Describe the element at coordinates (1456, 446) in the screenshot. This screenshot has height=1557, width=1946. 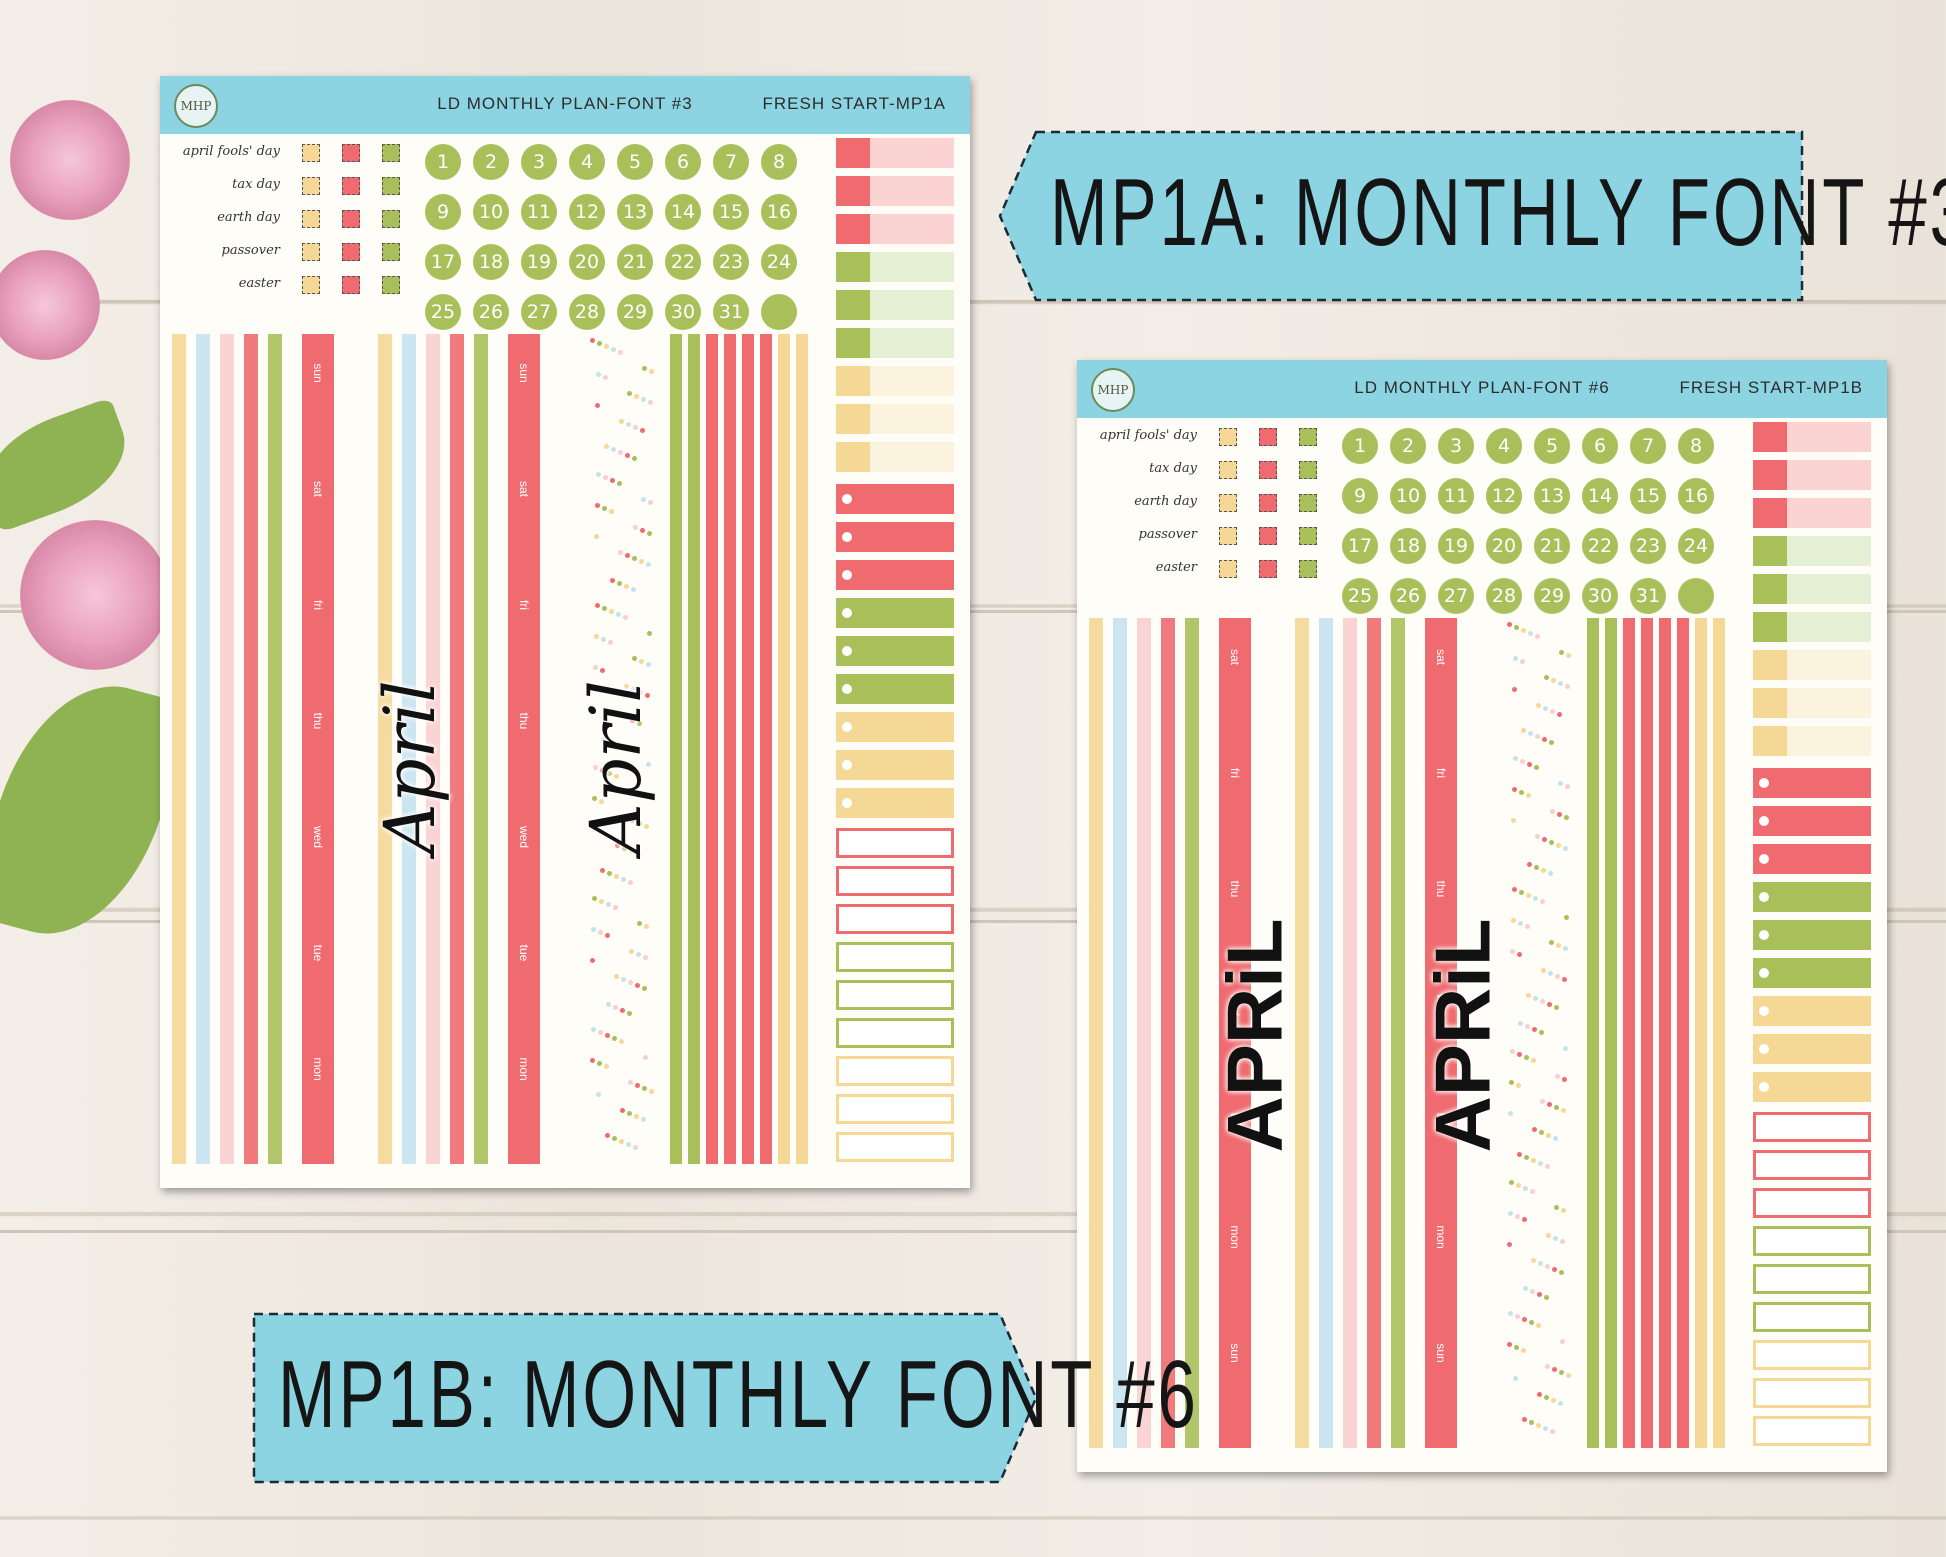
I see `date-circle: 3` at that location.